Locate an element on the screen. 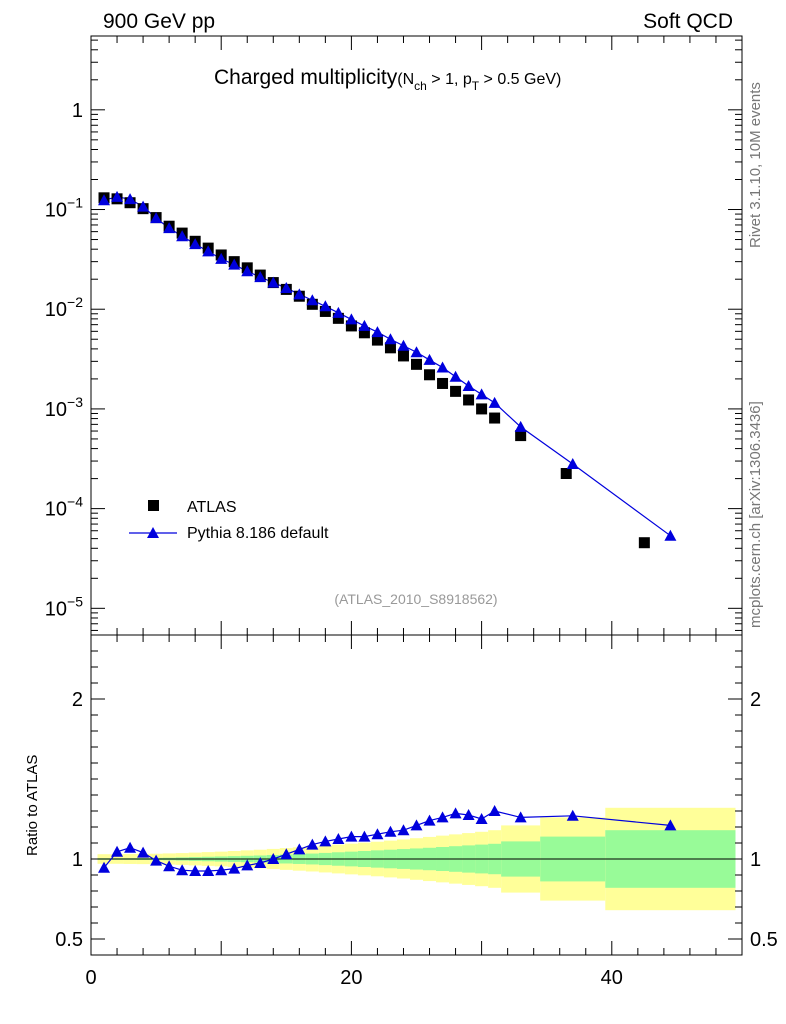 The height and width of the screenshot is (1024, 786). ratio-y-tick-label: 0.5 is located at coordinates (69, 940).